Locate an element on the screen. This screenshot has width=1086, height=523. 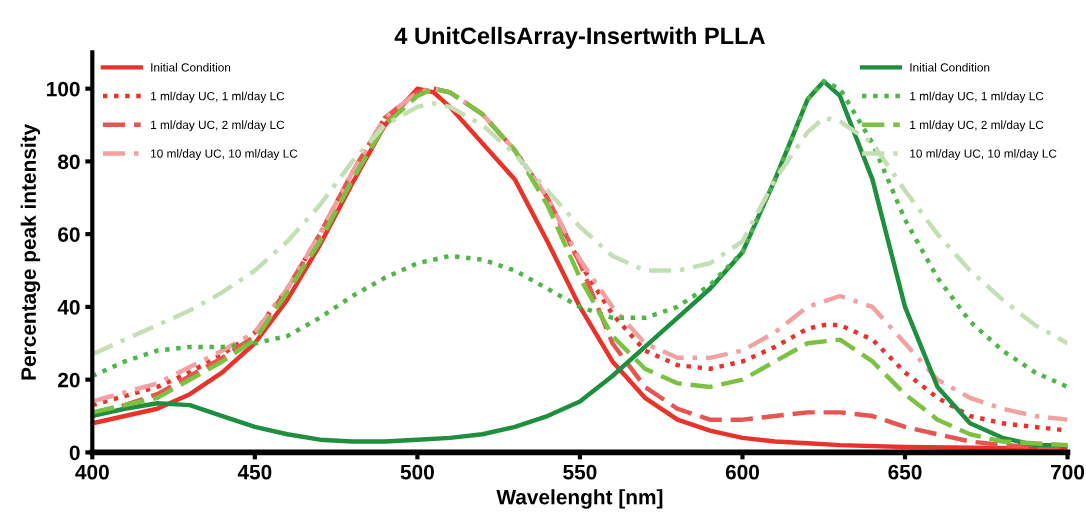
x-tick-label: 500 is located at coordinates (417, 472).